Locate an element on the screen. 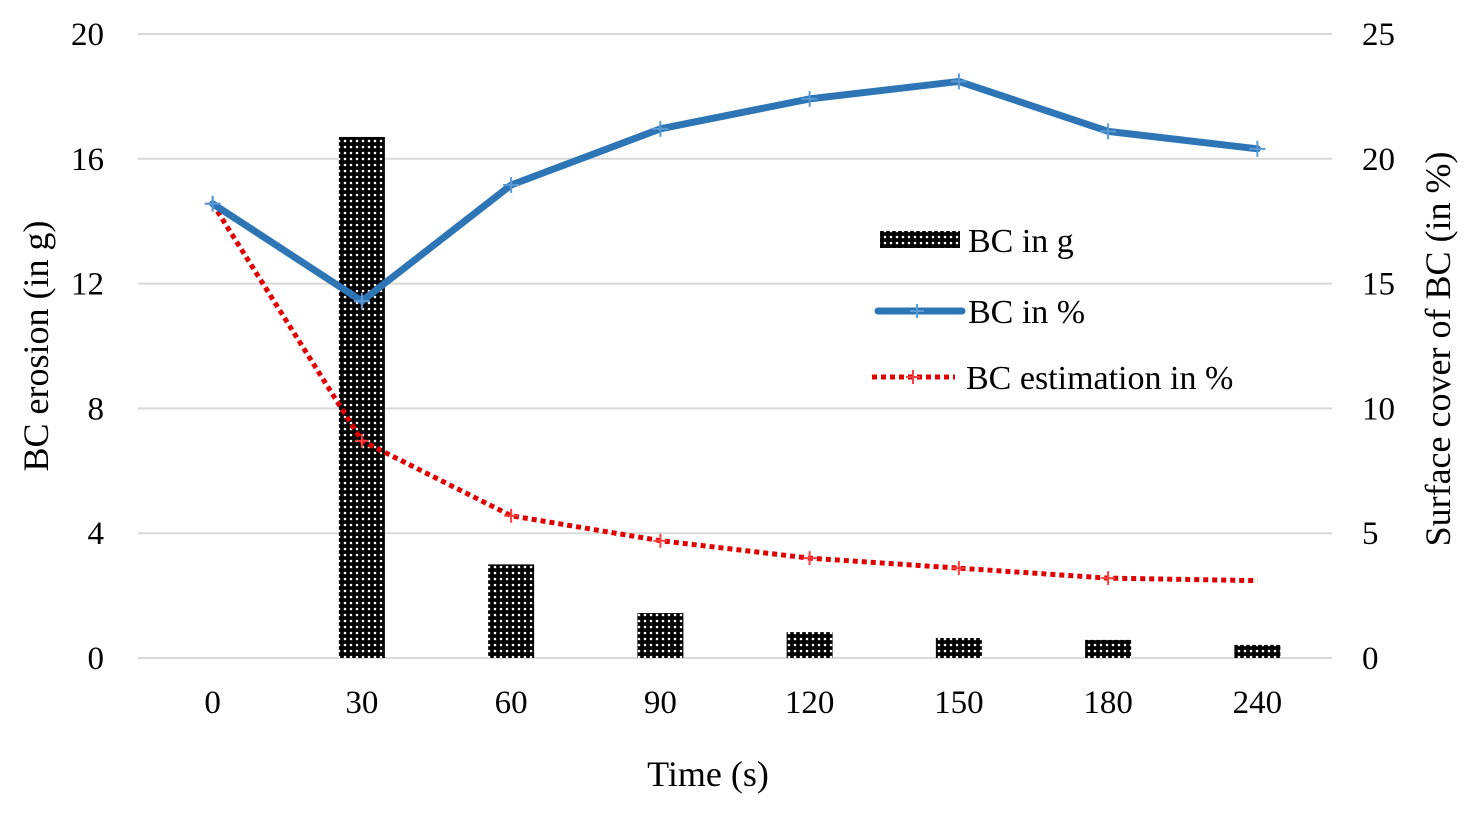 This screenshot has width=1480, height=815. x-tick-label: 60 is located at coordinates (511, 703).